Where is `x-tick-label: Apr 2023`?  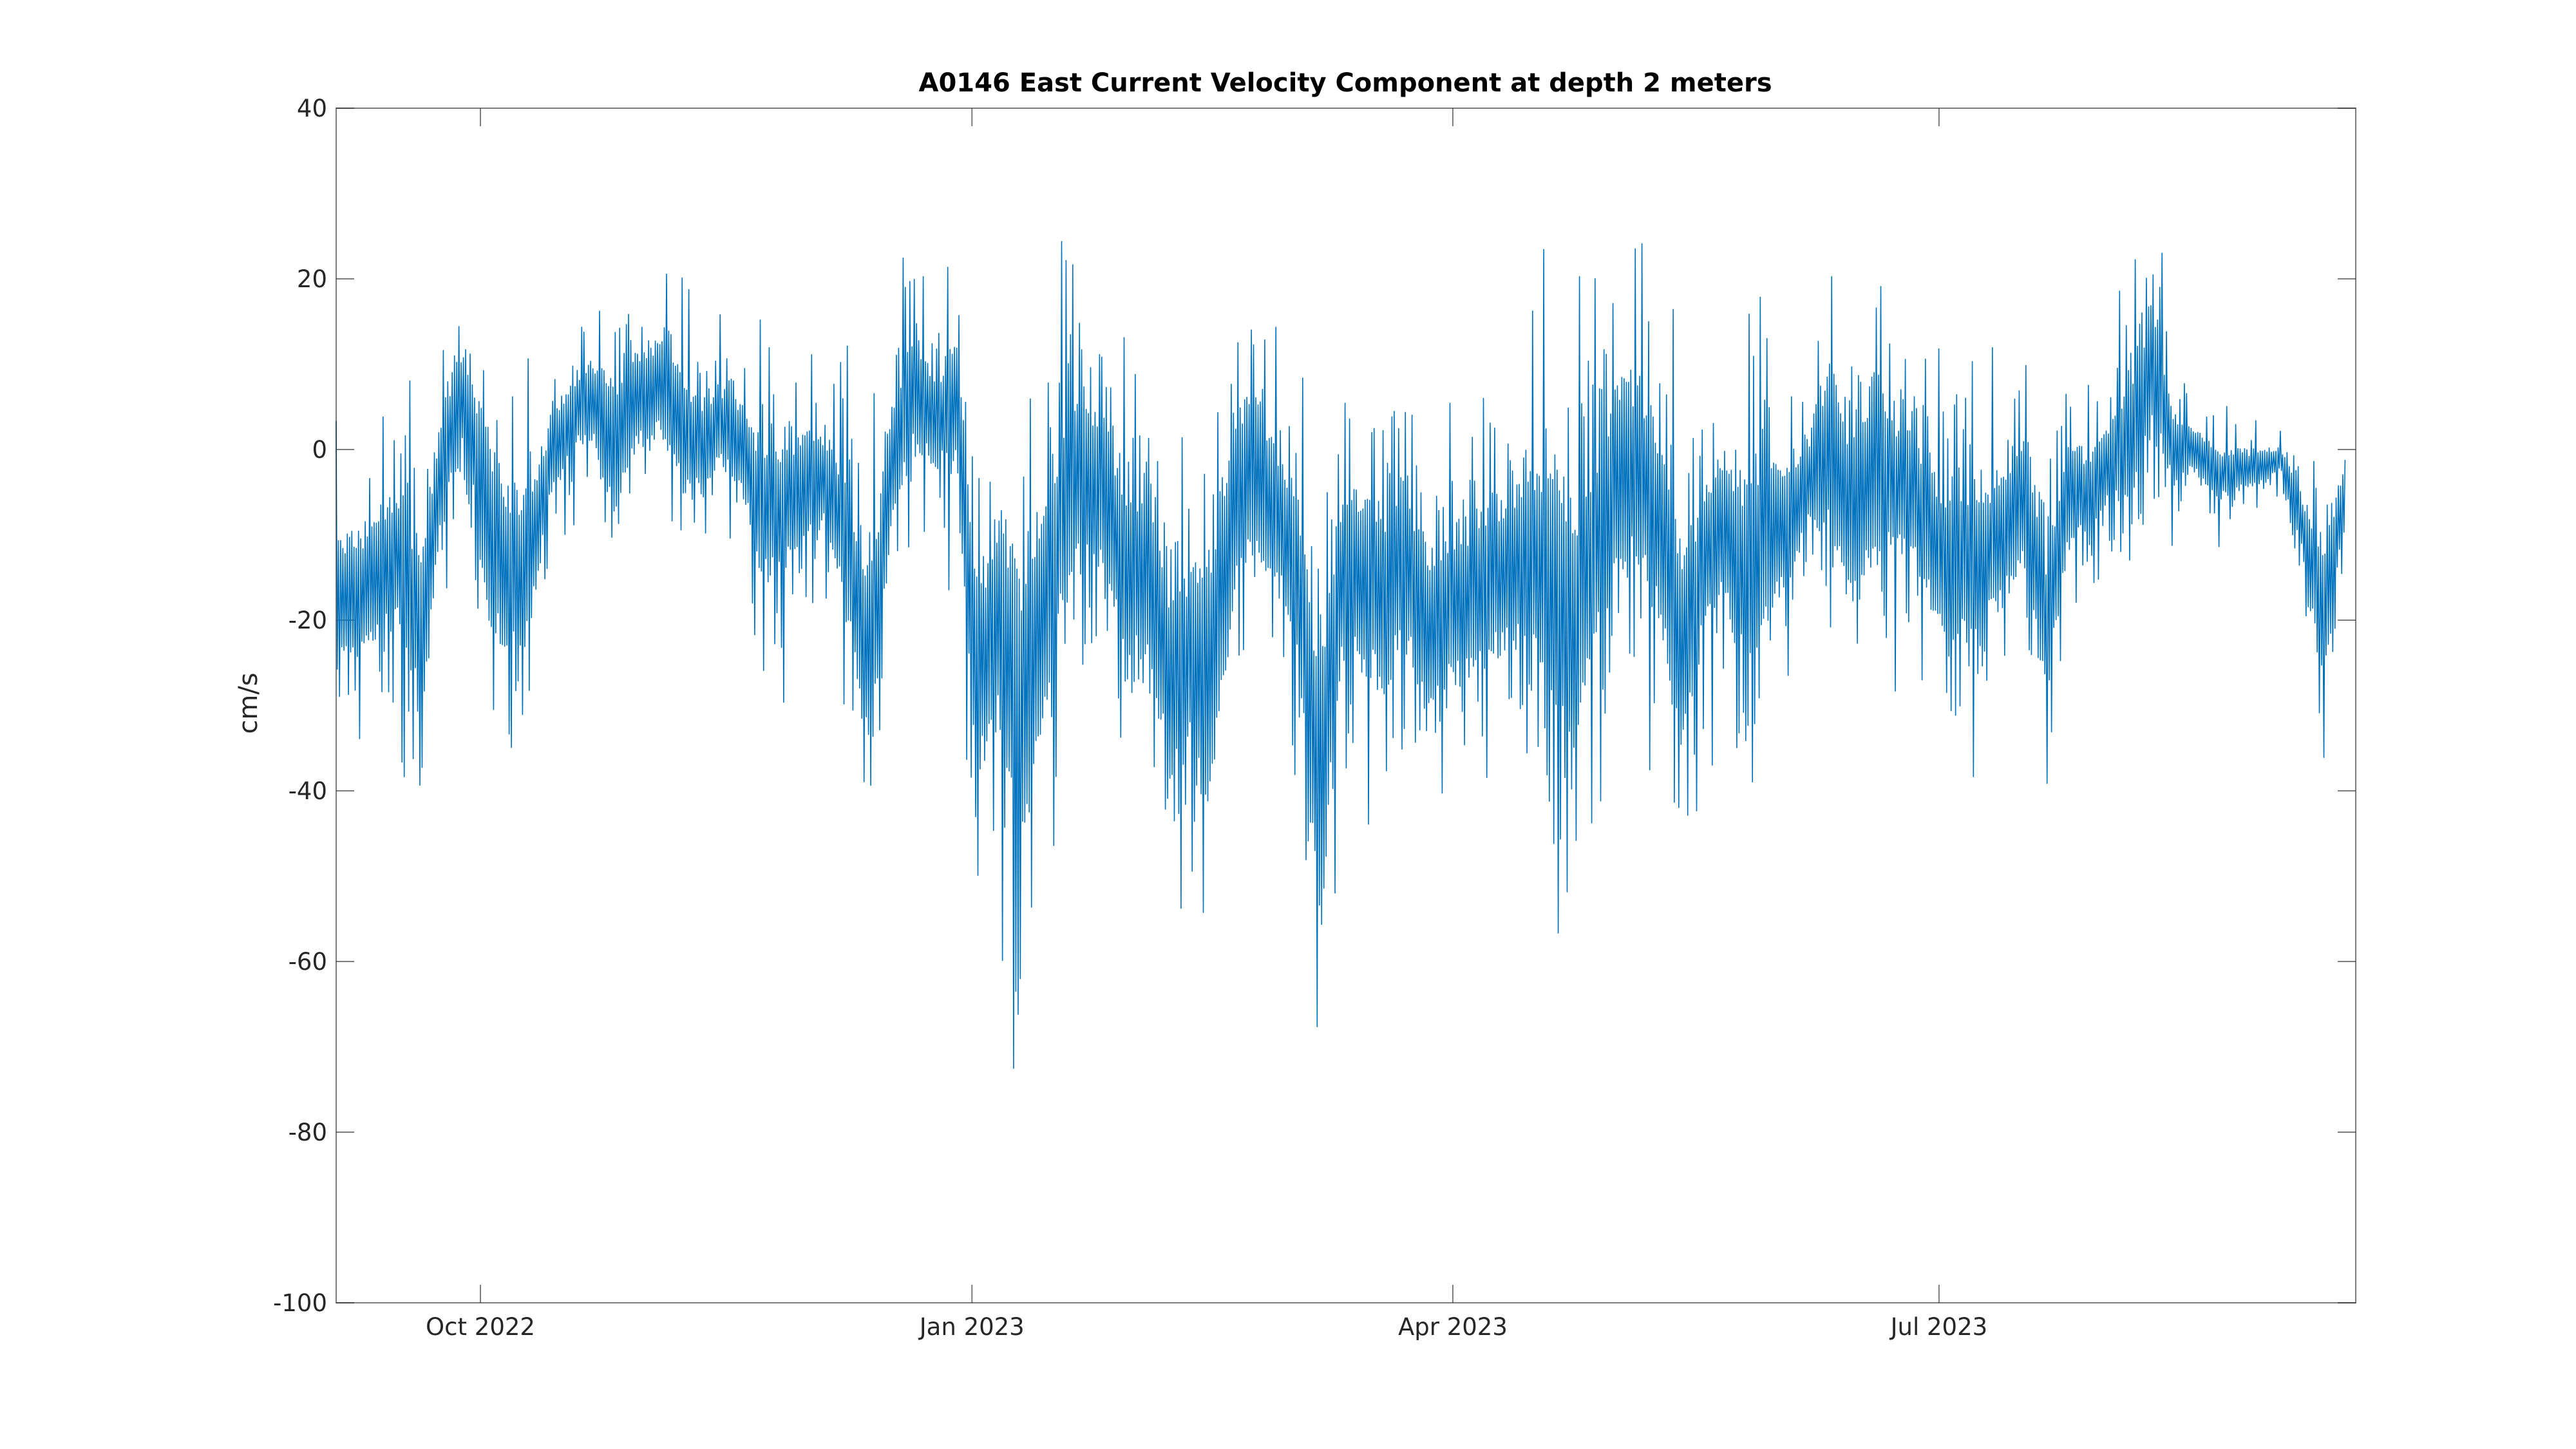
x-tick-label: Apr 2023 is located at coordinates (1453, 1327).